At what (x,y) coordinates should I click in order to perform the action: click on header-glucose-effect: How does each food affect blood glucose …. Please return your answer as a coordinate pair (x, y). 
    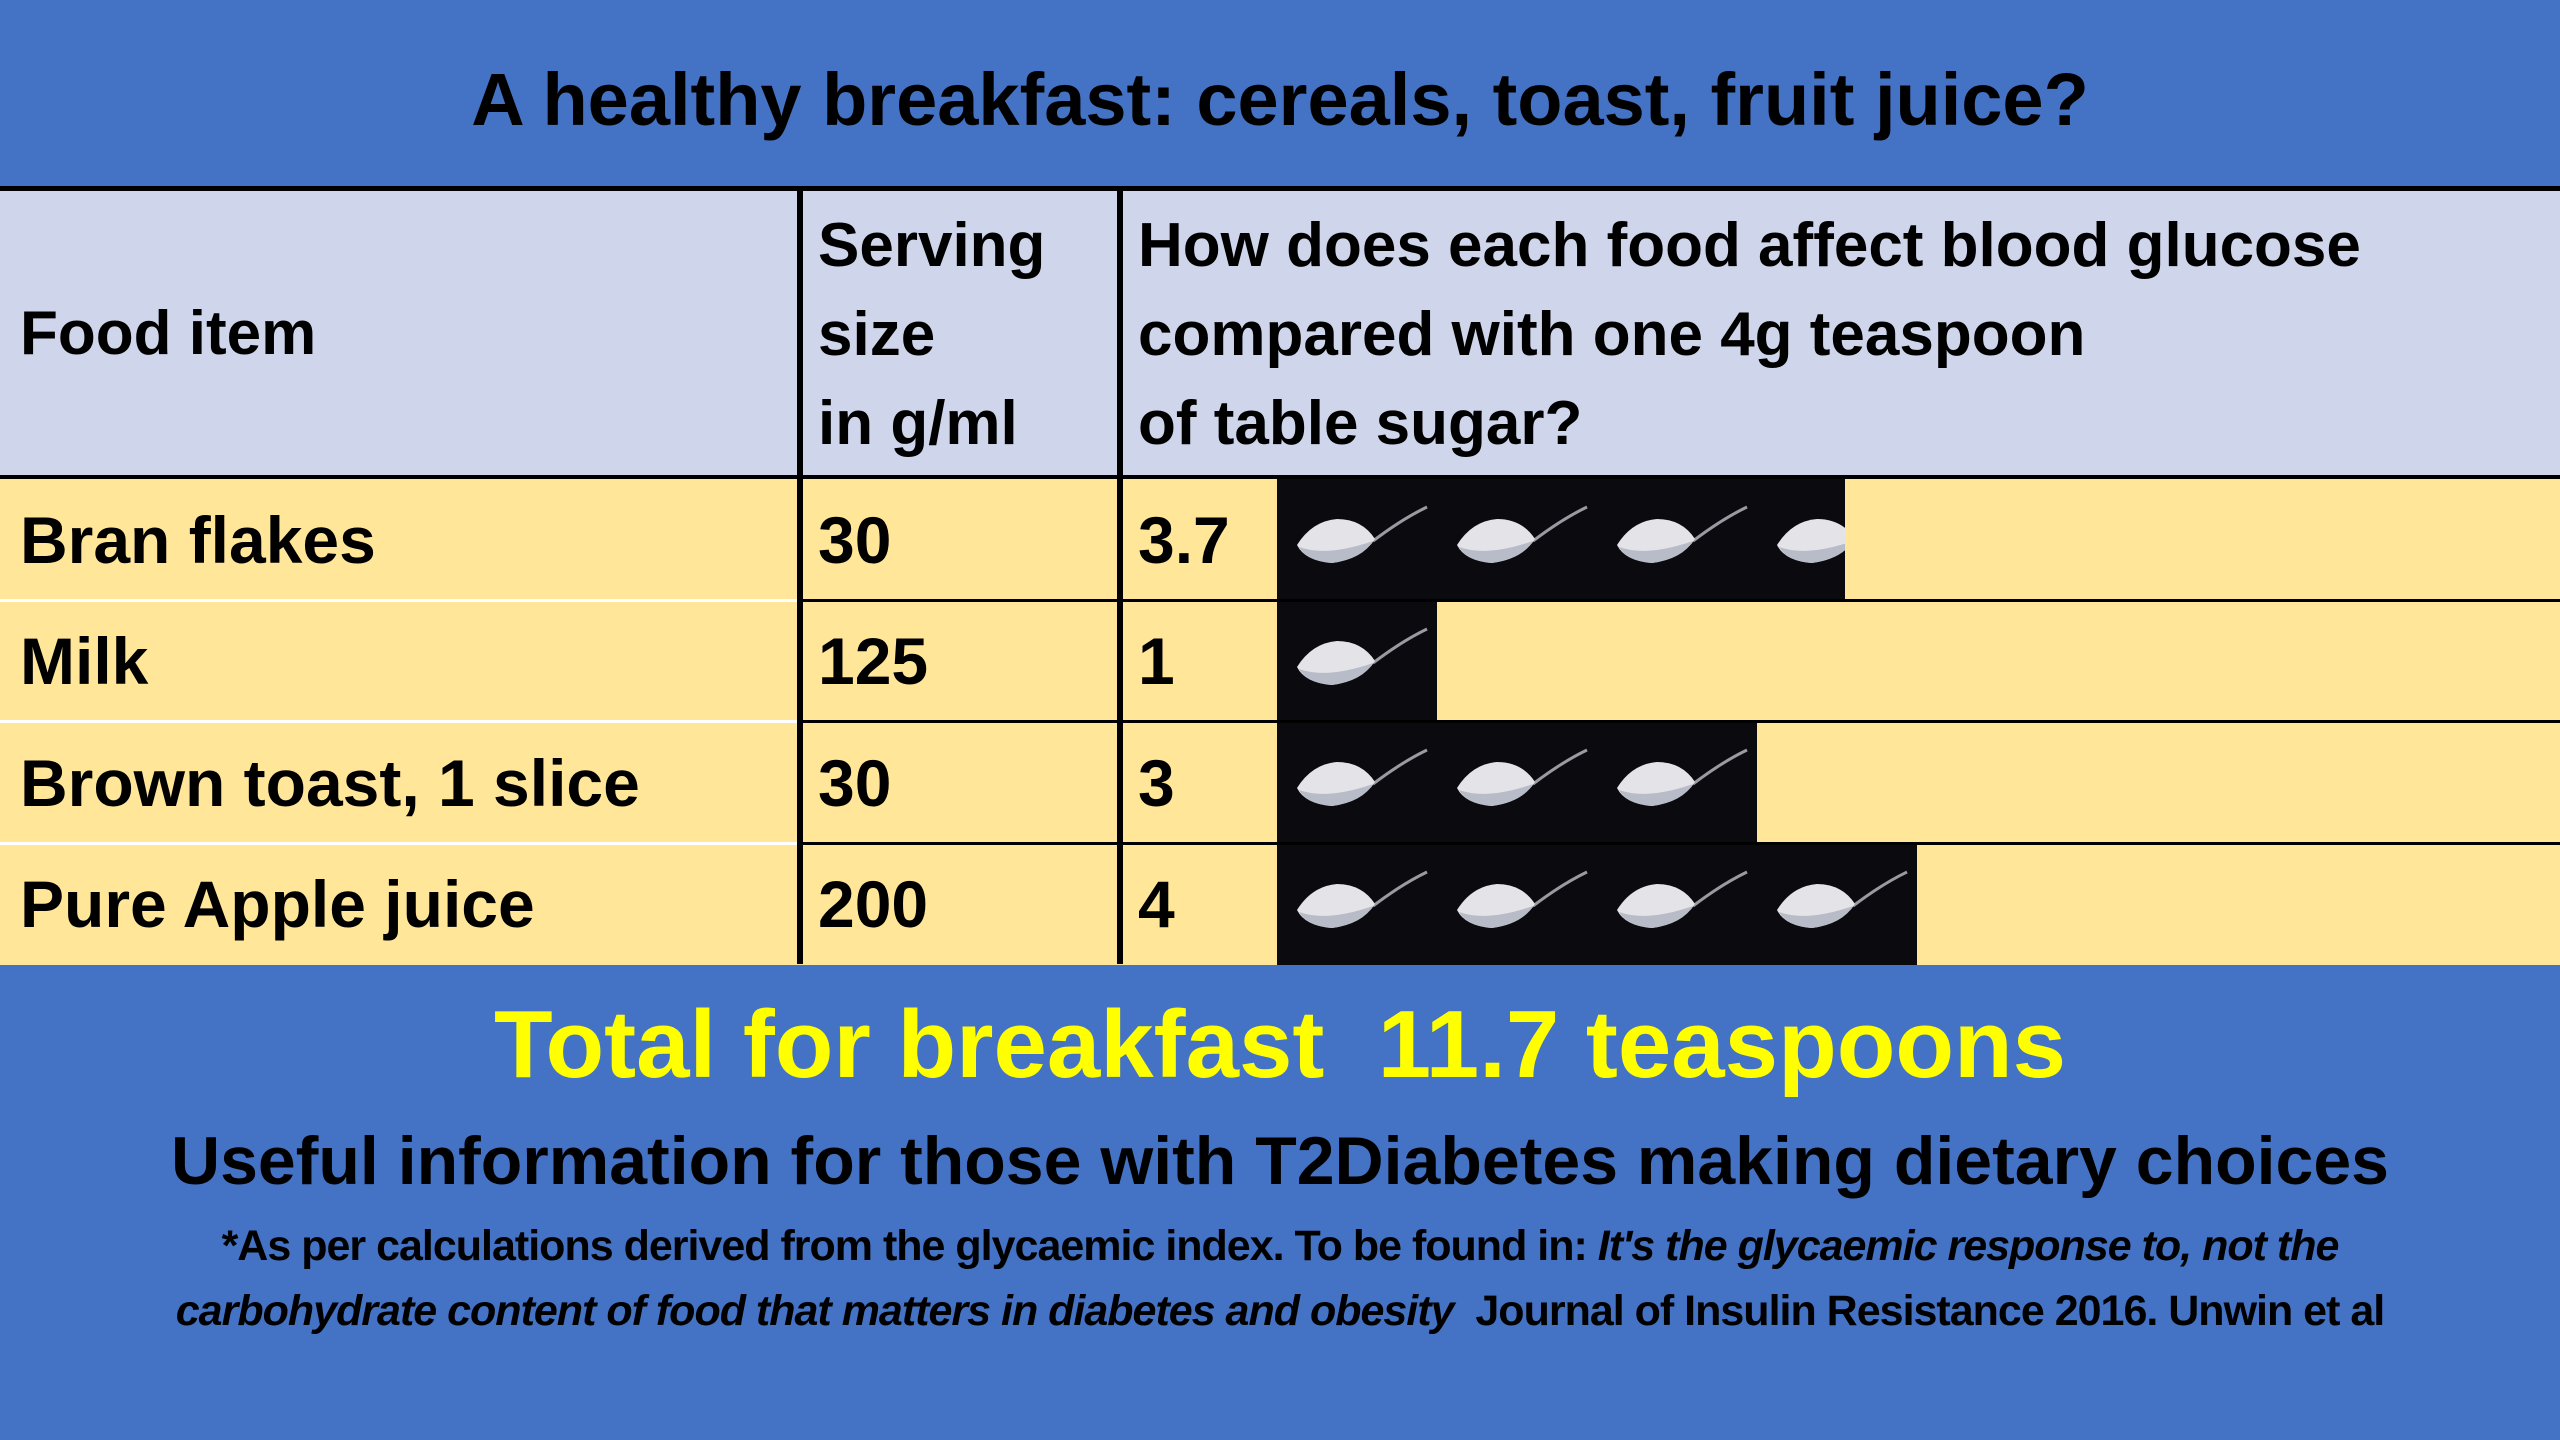
    Looking at the image, I should click on (1749, 333).